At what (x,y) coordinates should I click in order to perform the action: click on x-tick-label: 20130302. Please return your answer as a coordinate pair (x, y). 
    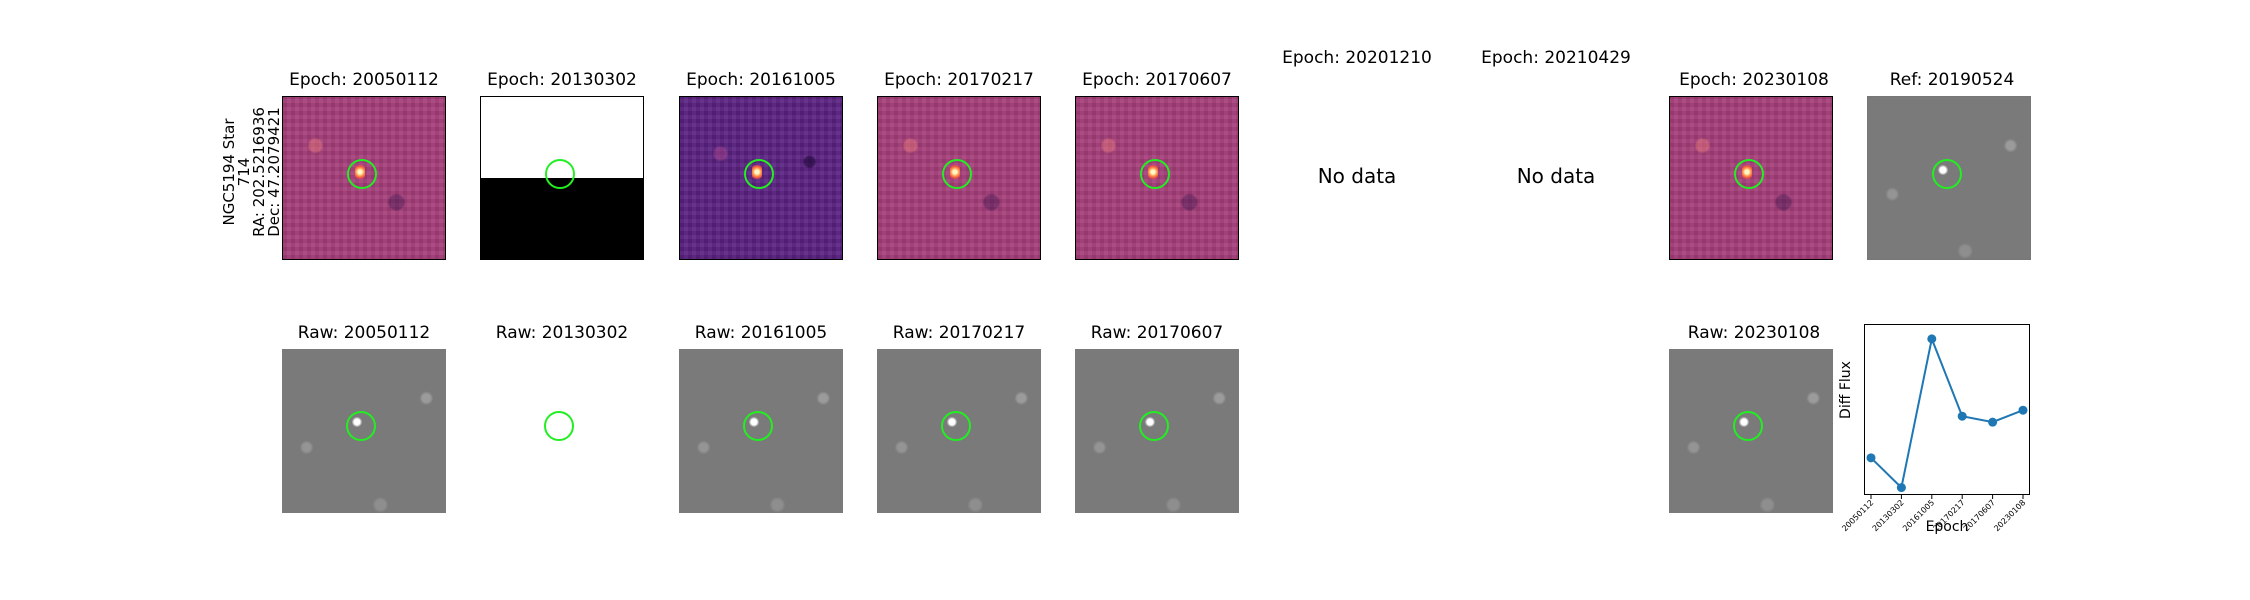
    Looking at the image, I should click on (1888, 515).